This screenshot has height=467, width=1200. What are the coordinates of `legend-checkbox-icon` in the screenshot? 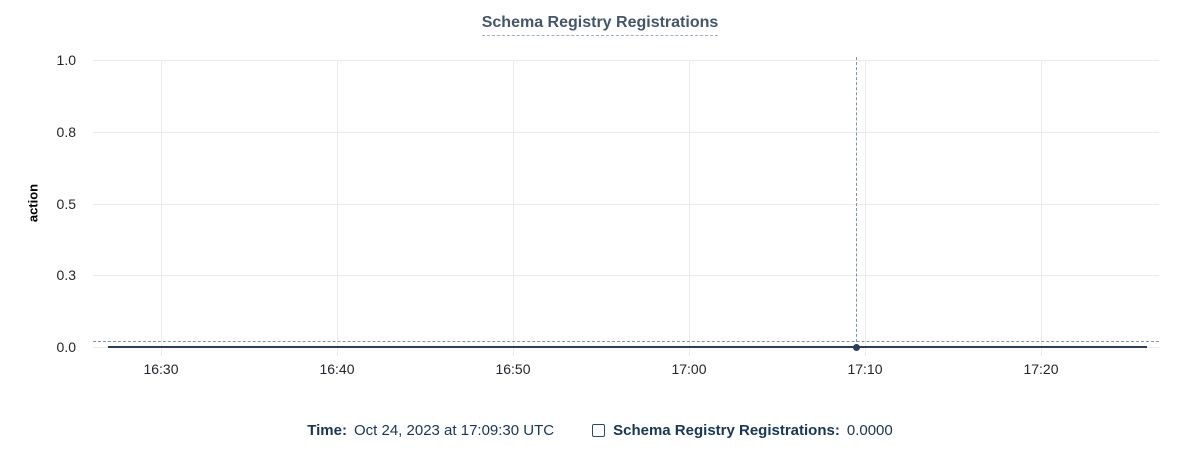 It's located at (599, 430).